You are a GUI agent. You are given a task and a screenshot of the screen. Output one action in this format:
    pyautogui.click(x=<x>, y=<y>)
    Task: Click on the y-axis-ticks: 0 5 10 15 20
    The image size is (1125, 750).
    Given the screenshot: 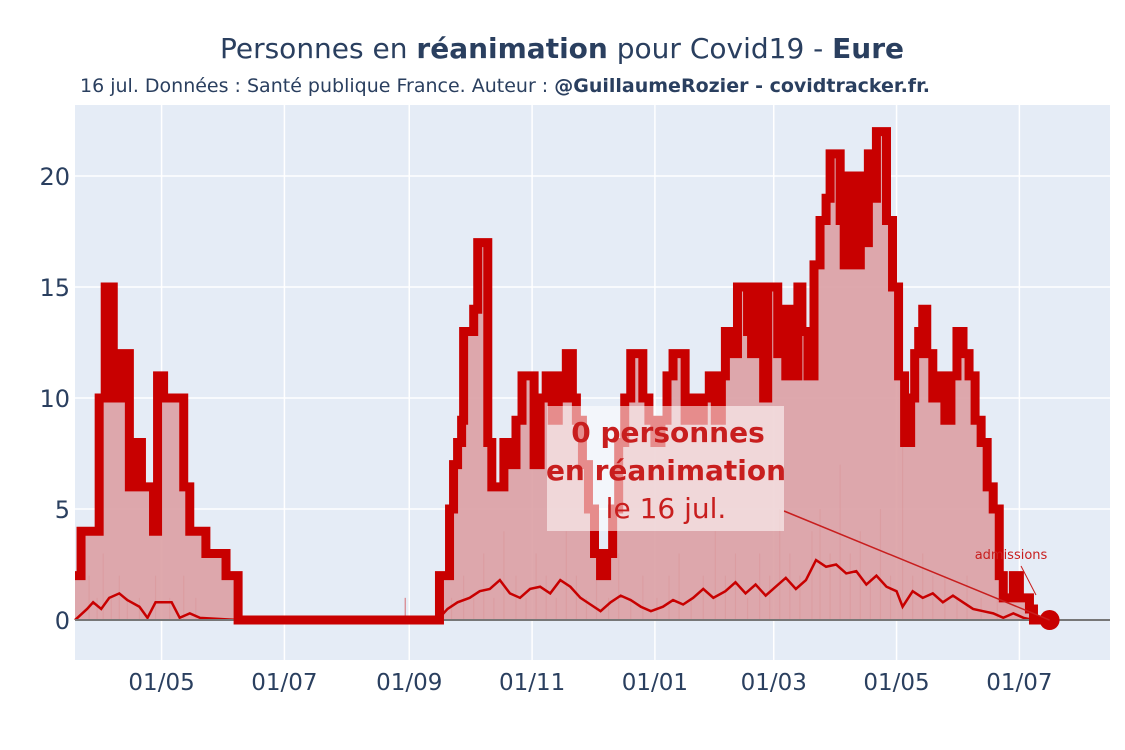 What is the action you would take?
    pyautogui.click(x=54, y=399)
    